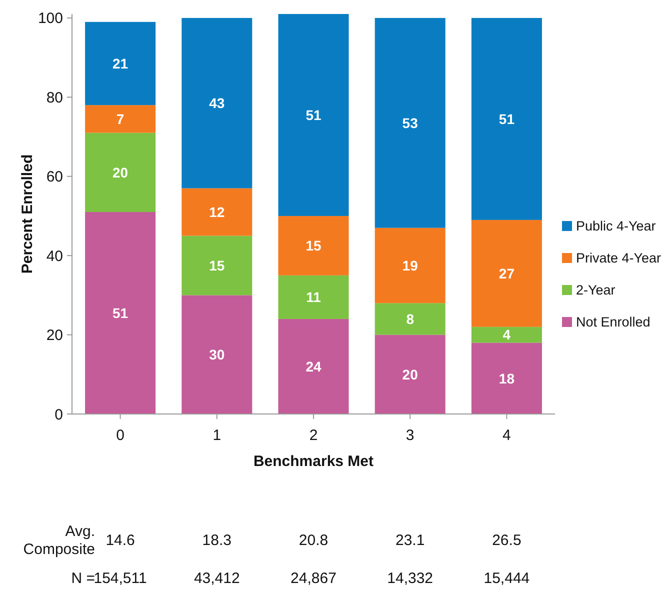 Image resolution: width=670 pixels, height=594 pixels. I want to click on legend-label: Private 4-Year, so click(619, 258).